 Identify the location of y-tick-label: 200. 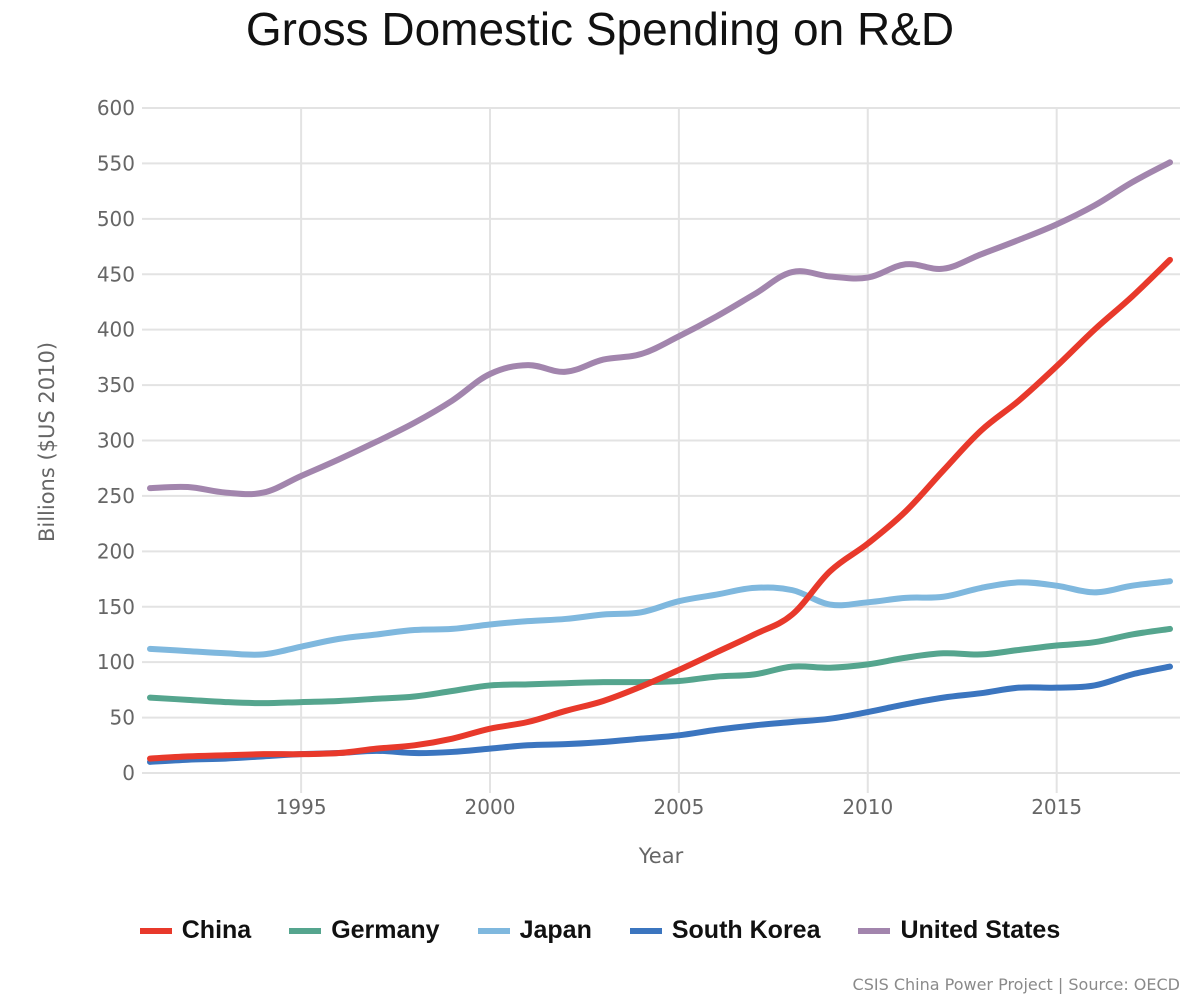
(116, 551).